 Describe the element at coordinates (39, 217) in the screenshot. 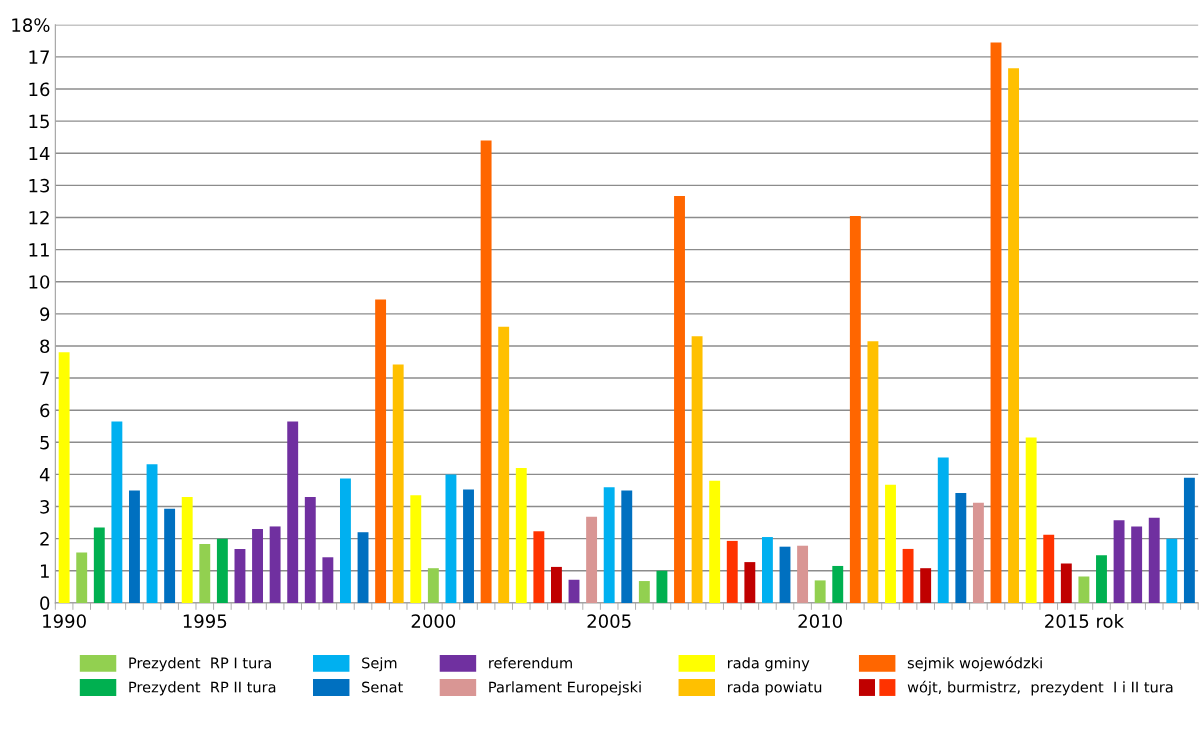

I see `y-tick-label: 12` at that location.